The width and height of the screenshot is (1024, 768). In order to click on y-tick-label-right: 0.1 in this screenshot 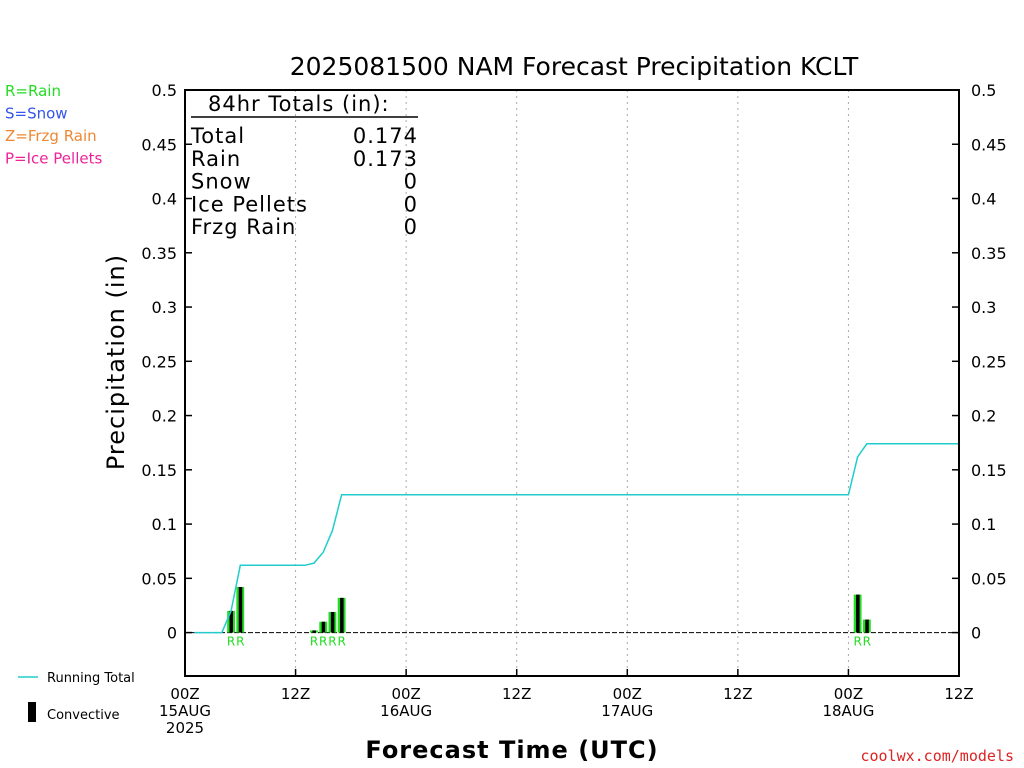, I will do `click(983, 524)`.